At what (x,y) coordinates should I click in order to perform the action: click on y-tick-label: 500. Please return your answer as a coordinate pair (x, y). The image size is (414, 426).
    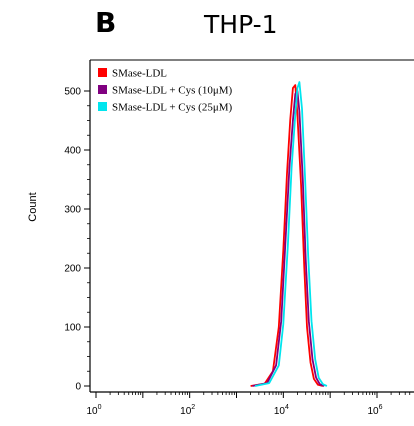
    Looking at the image, I should click on (72, 92).